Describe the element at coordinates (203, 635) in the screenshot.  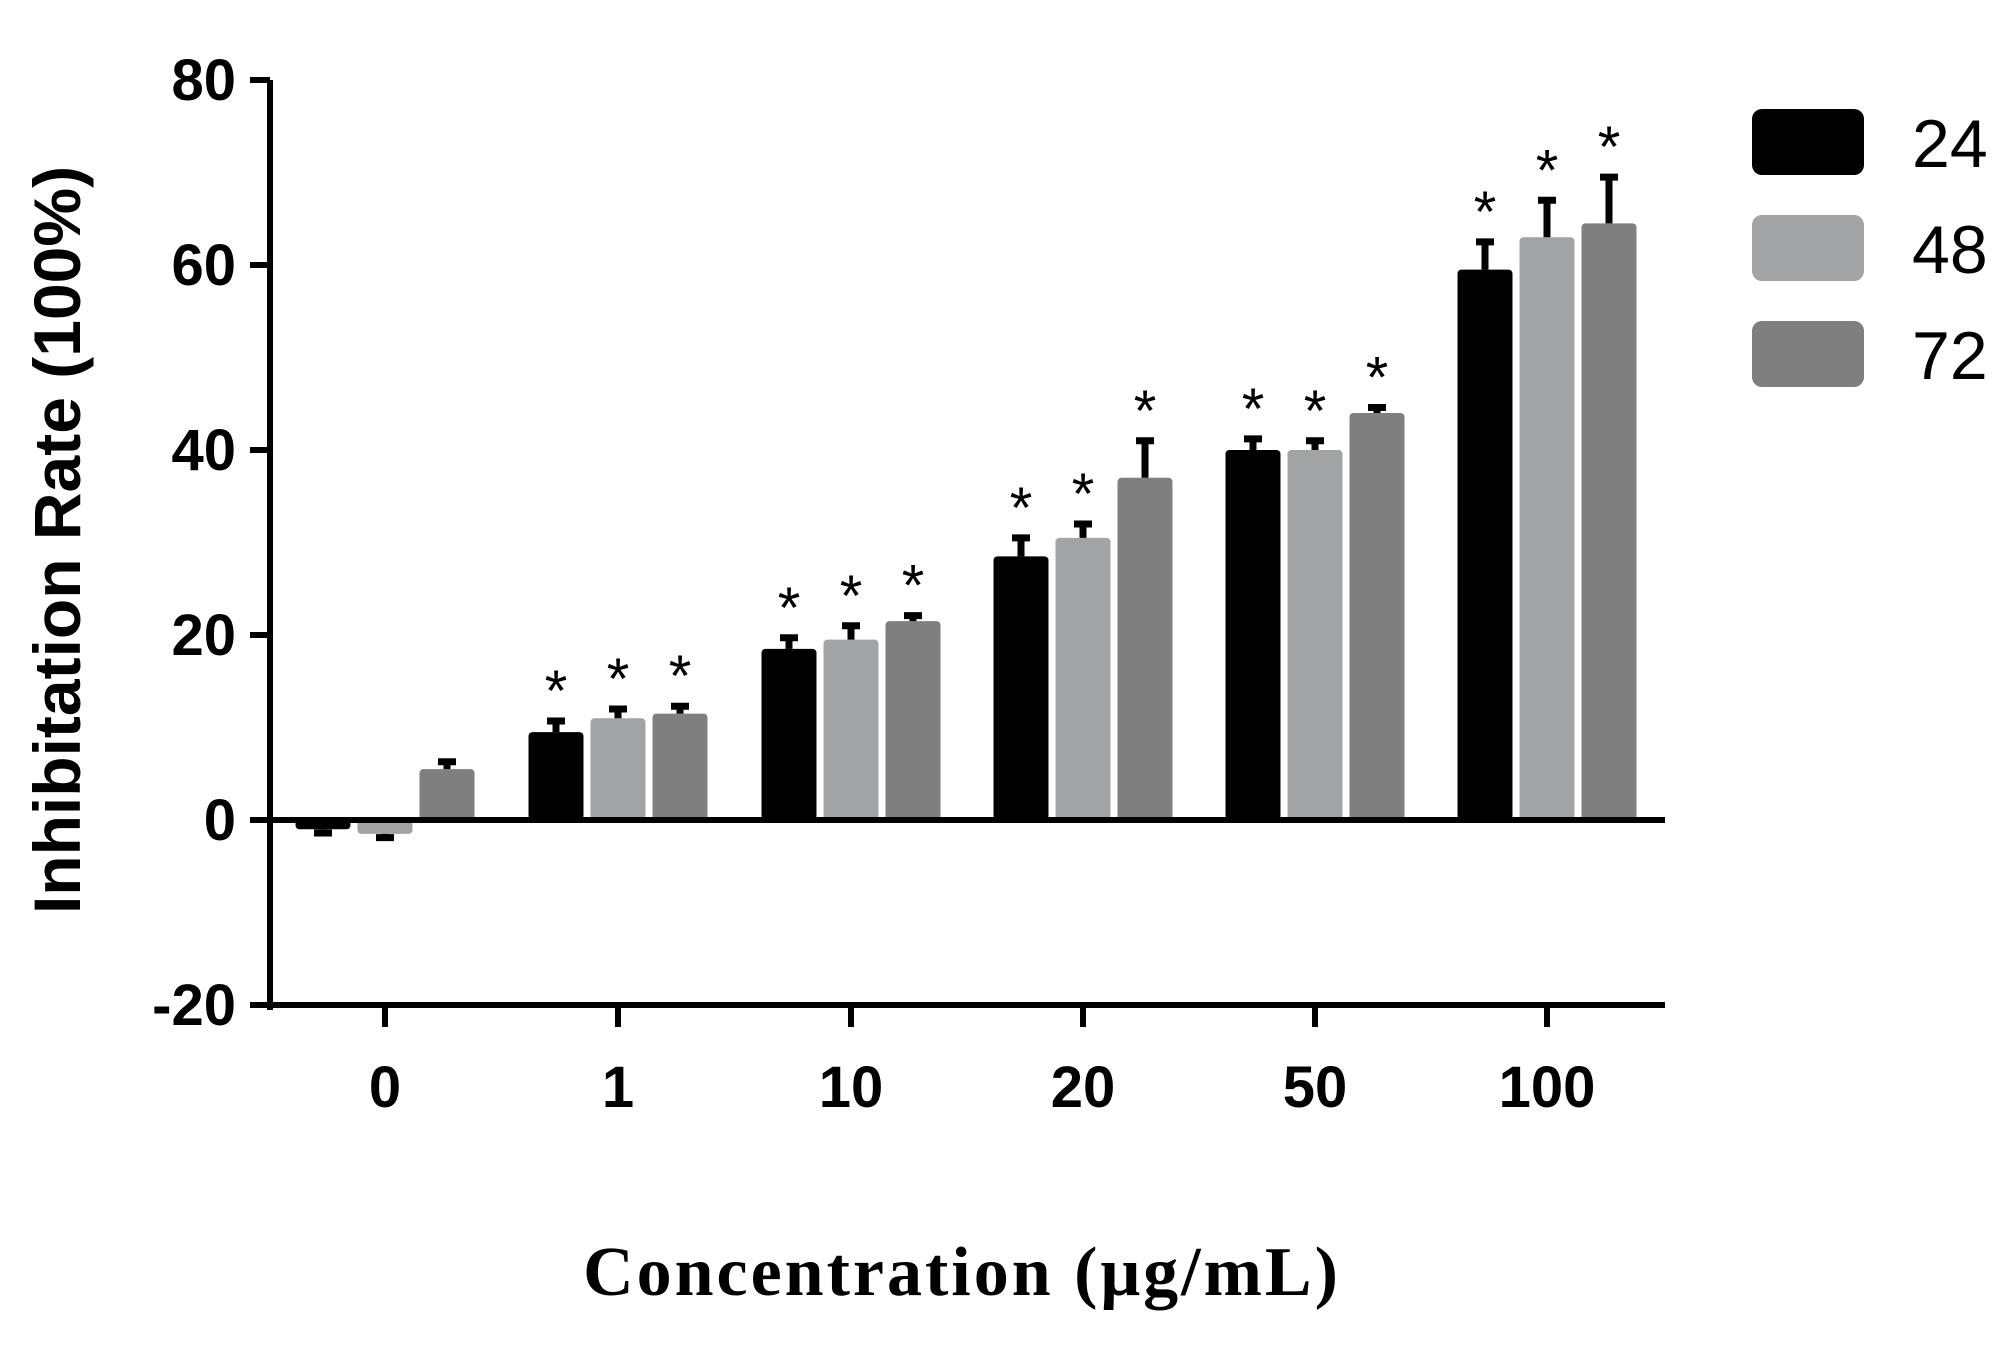
I see `y-tick-label: 20` at that location.